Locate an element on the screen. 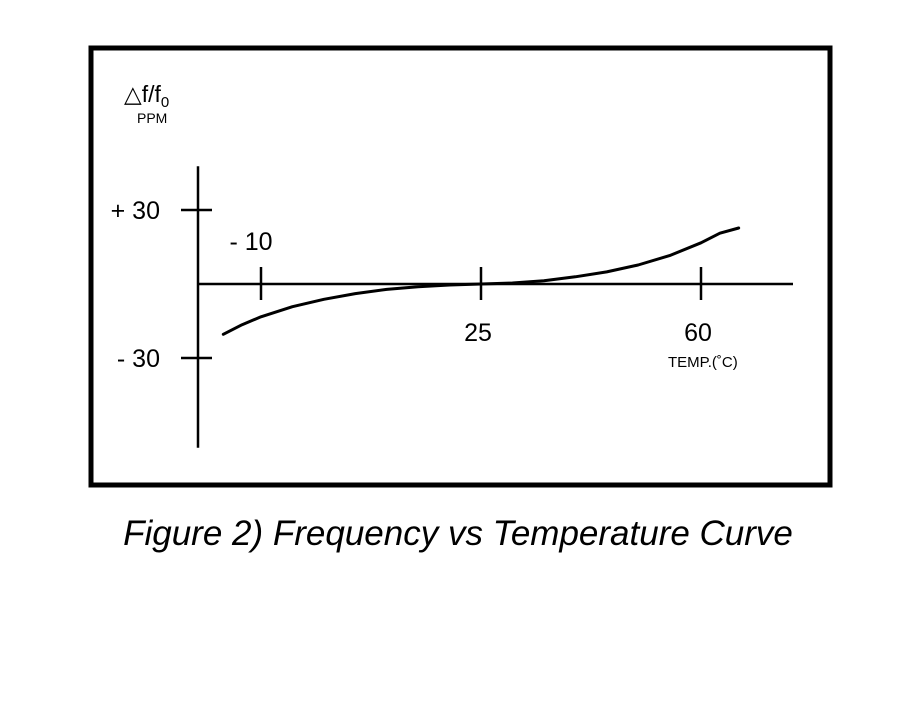 This screenshot has width=916, height=702. y-axis-label-sub: 0 is located at coordinates (165, 102).